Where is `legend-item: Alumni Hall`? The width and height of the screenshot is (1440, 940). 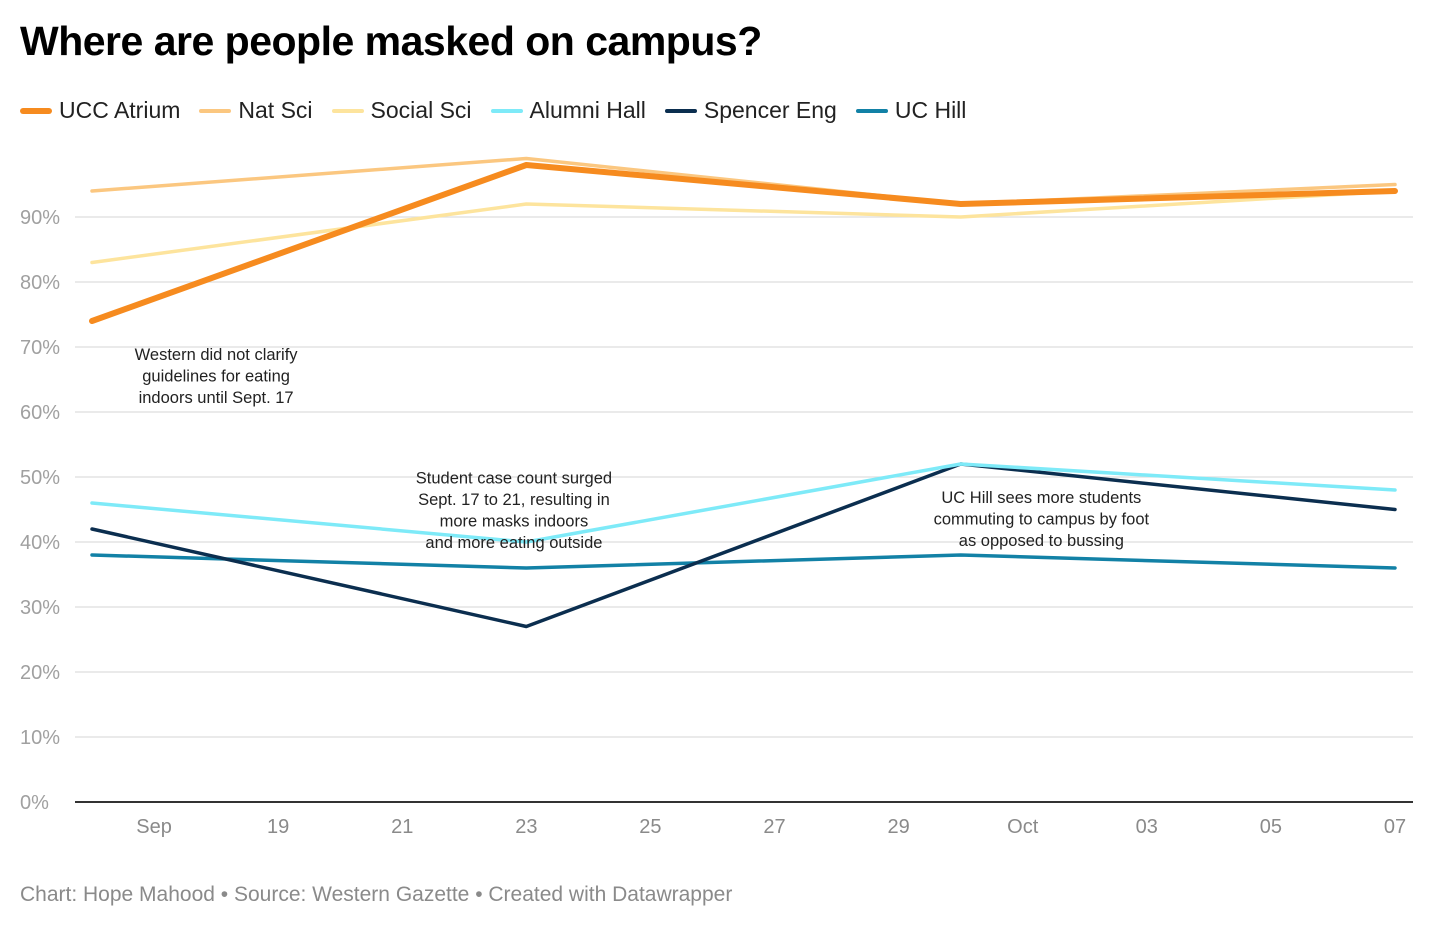
legend-item: Alumni Hall is located at coordinates (568, 110).